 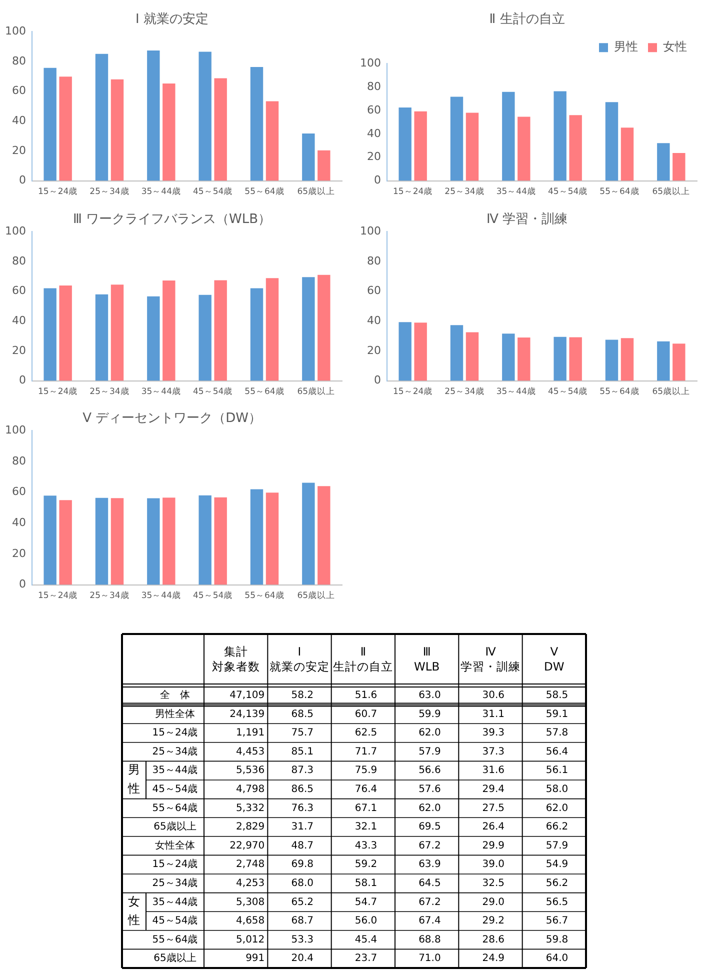 I want to click on chart-title: Ⅴ ディーセントワーク（DW）, so click(x=172, y=418).